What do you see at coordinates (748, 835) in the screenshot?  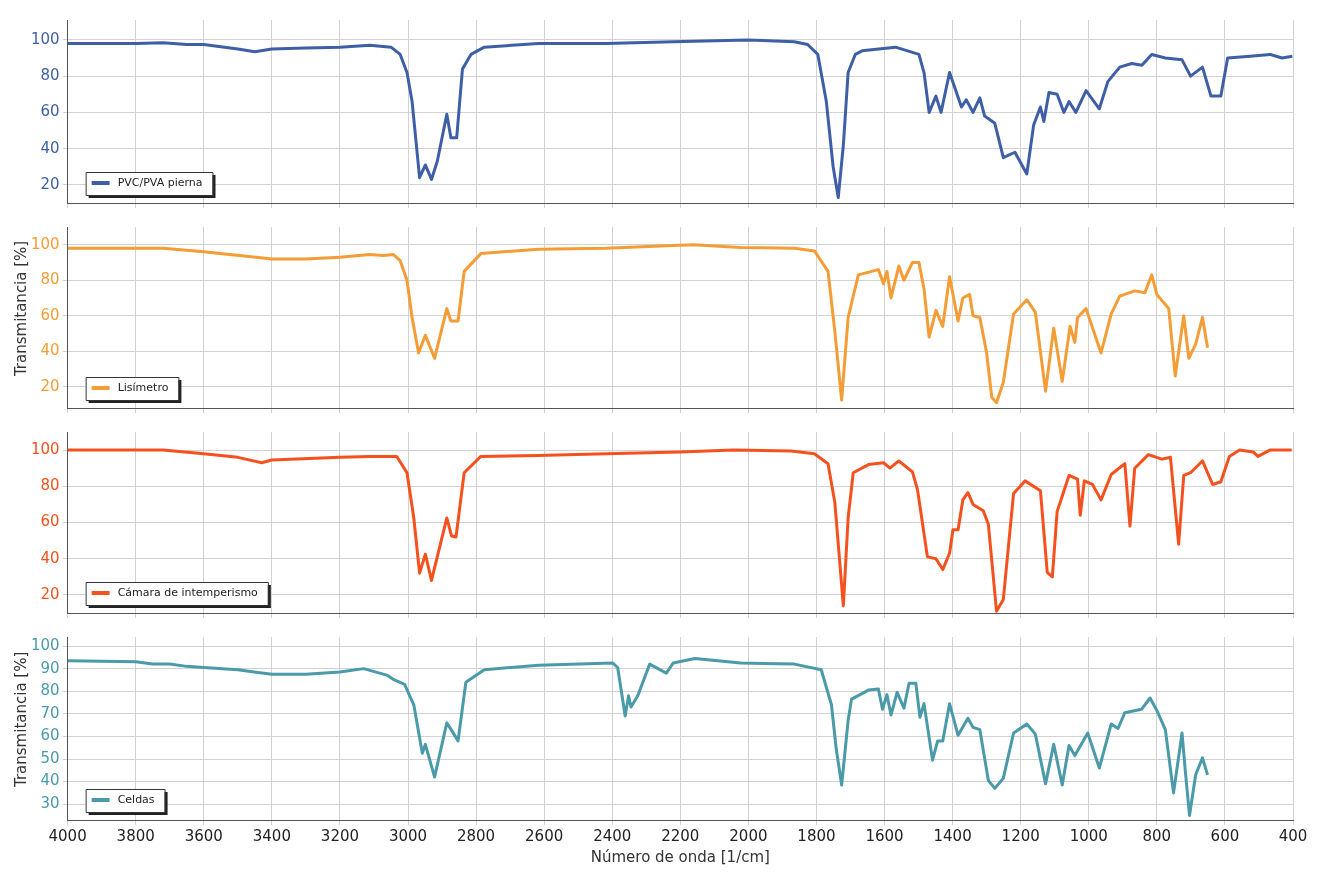 I see `x-tick-label: 2000` at bounding box center [748, 835].